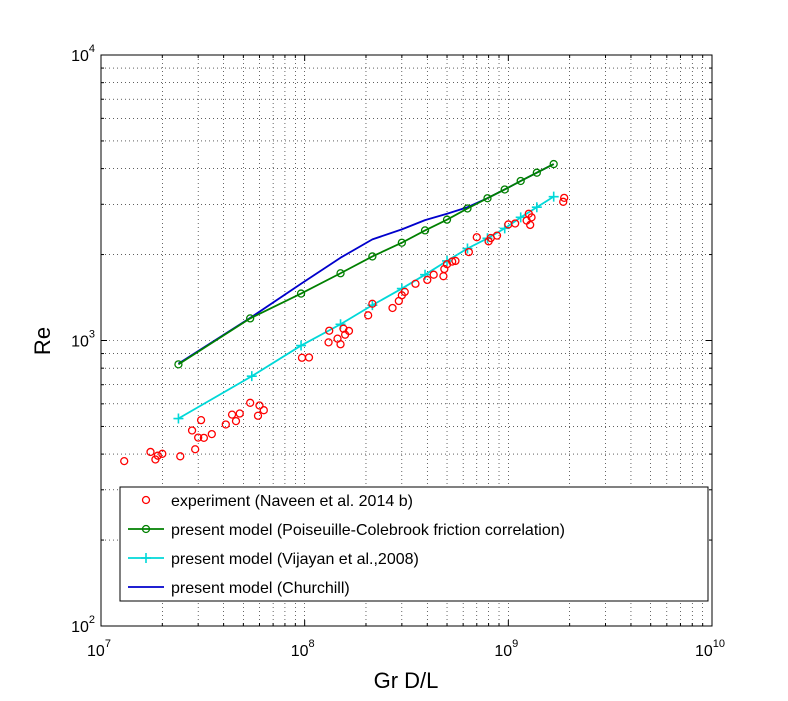 This screenshot has width=788, height=701. Describe the element at coordinates (312, 644) in the screenshot. I see `x-tick-label-exponent: 8` at that location.